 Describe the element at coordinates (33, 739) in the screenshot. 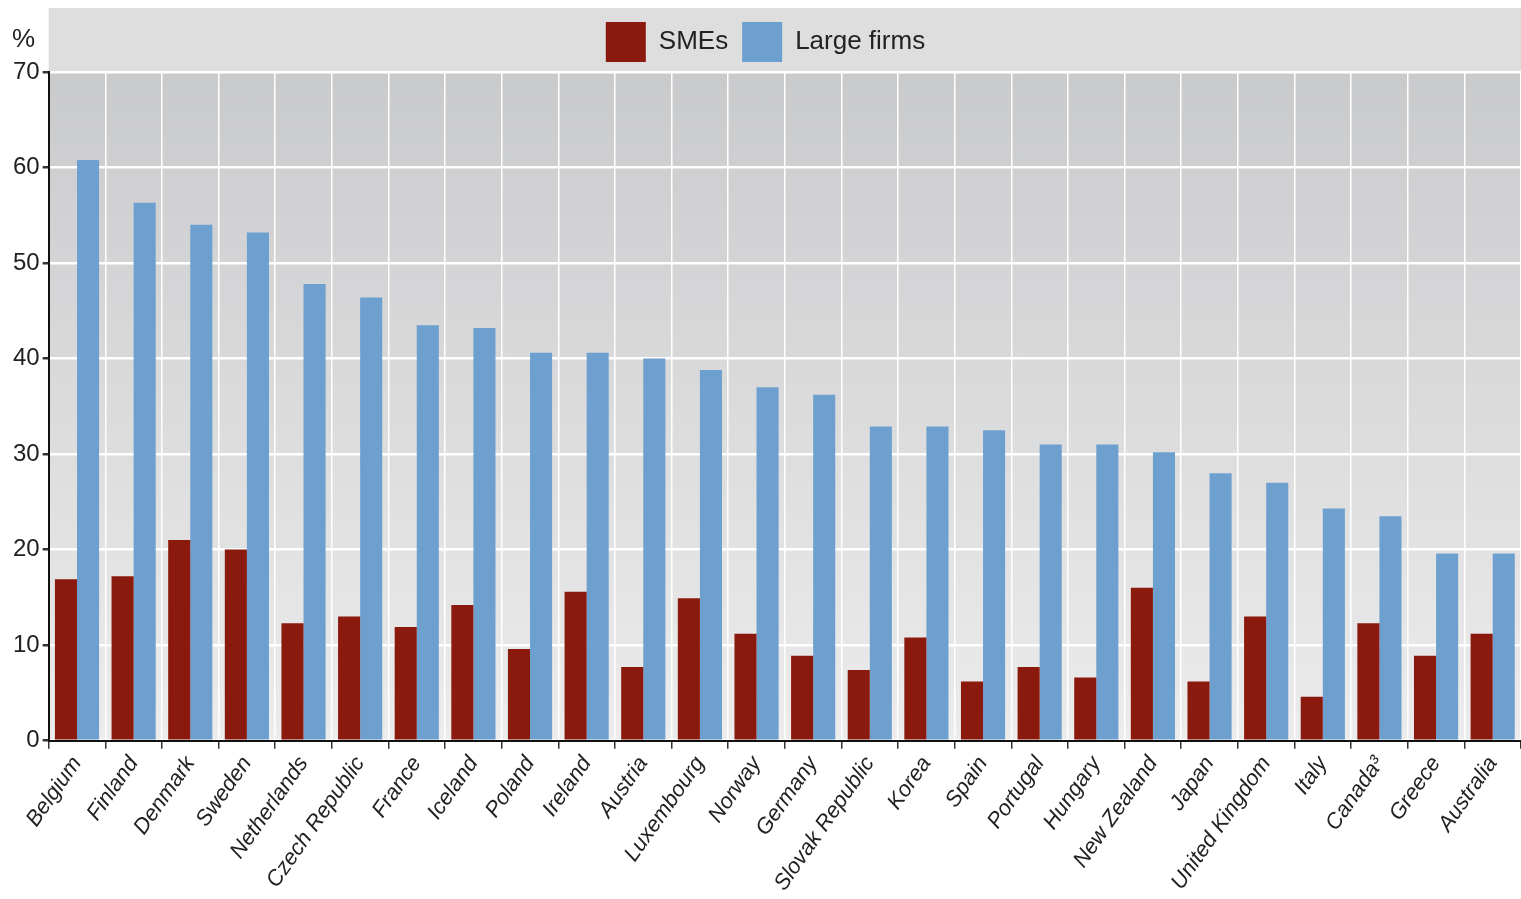

I see `y-tick-label: 0` at that location.